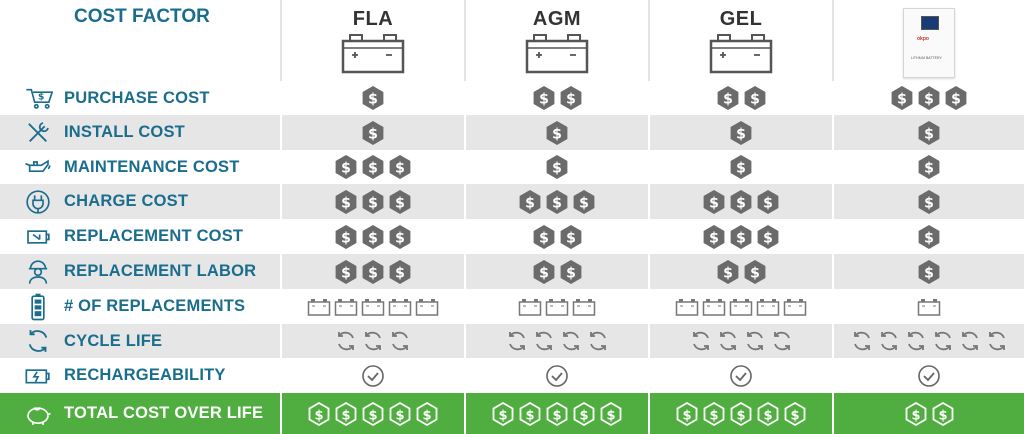 This screenshot has width=1024, height=434. I want to click on header-label-cell: COST FACTOR, so click(140, 40).